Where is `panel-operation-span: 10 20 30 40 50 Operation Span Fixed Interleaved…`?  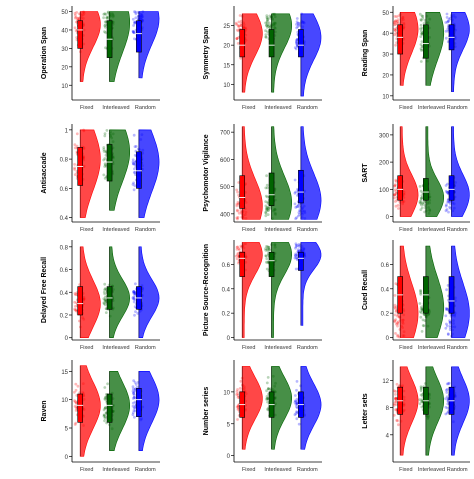 panel-operation-span: 10 20 30 40 50 Operation Span Fixed Interleaved… is located at coordinates (100, 58).